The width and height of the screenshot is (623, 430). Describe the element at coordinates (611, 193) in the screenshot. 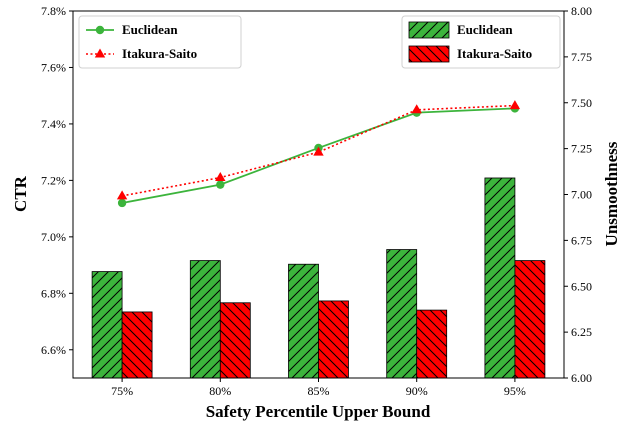

I see `right-y-axis-label: Unsmoothness` at that location.